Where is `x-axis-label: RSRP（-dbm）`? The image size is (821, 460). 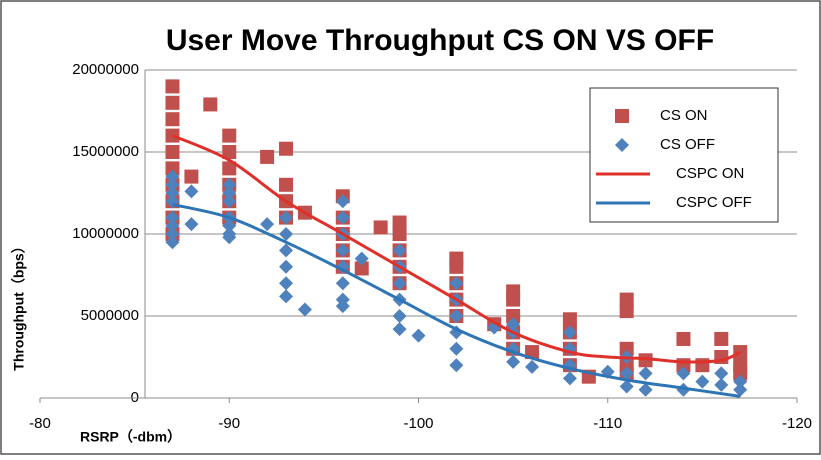 x-axis-label: RSRP（-dbm） is located at coordinates (130, 437).